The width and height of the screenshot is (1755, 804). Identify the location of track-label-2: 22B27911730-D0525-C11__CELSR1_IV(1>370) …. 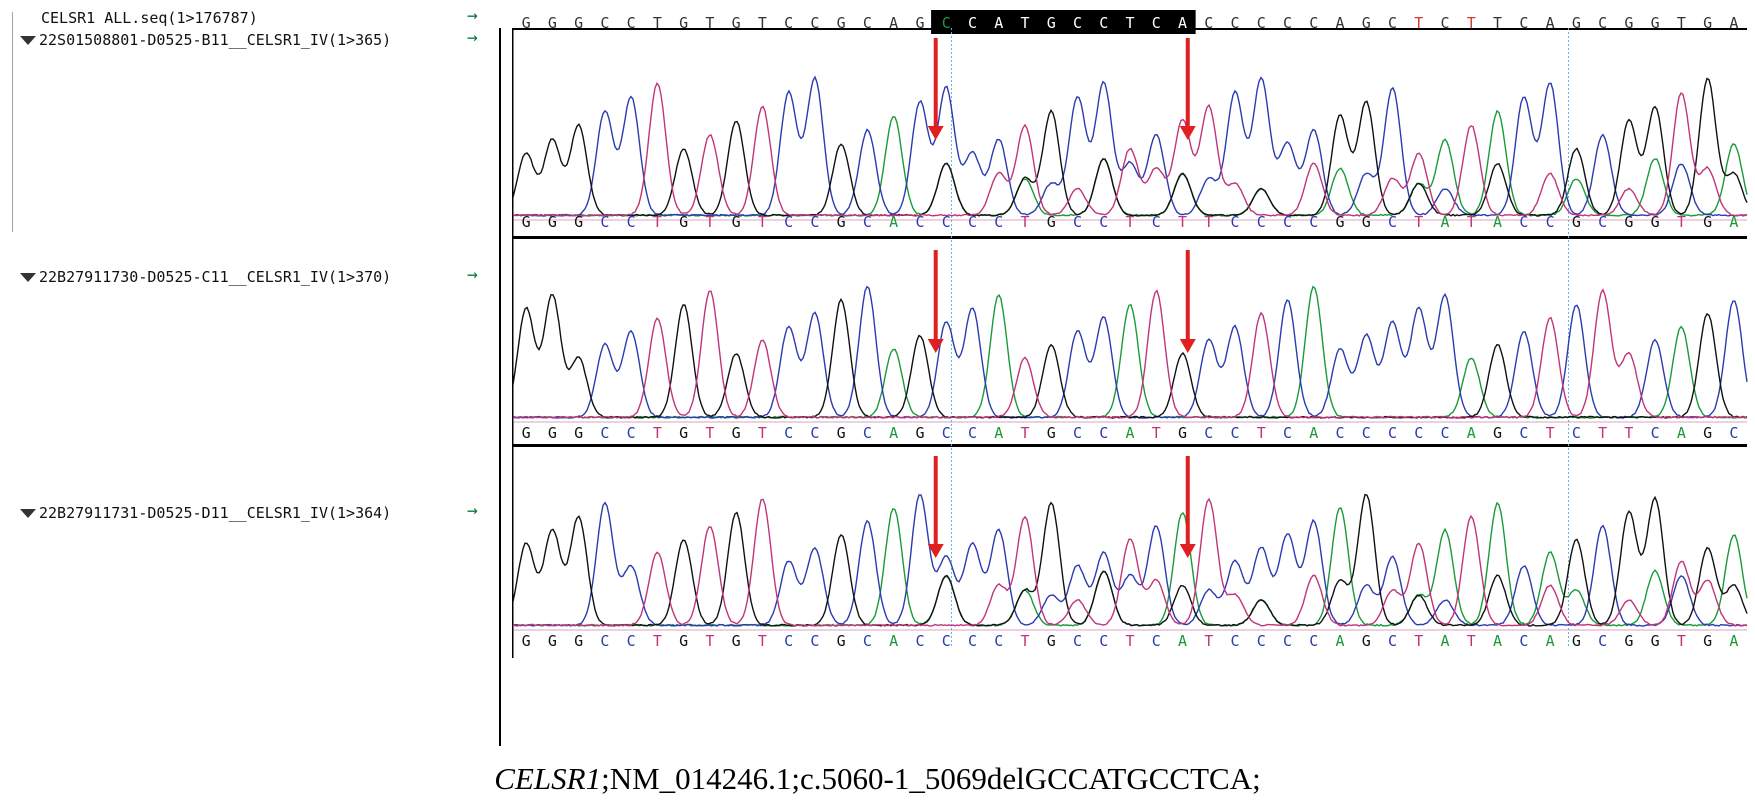
(249, 275).